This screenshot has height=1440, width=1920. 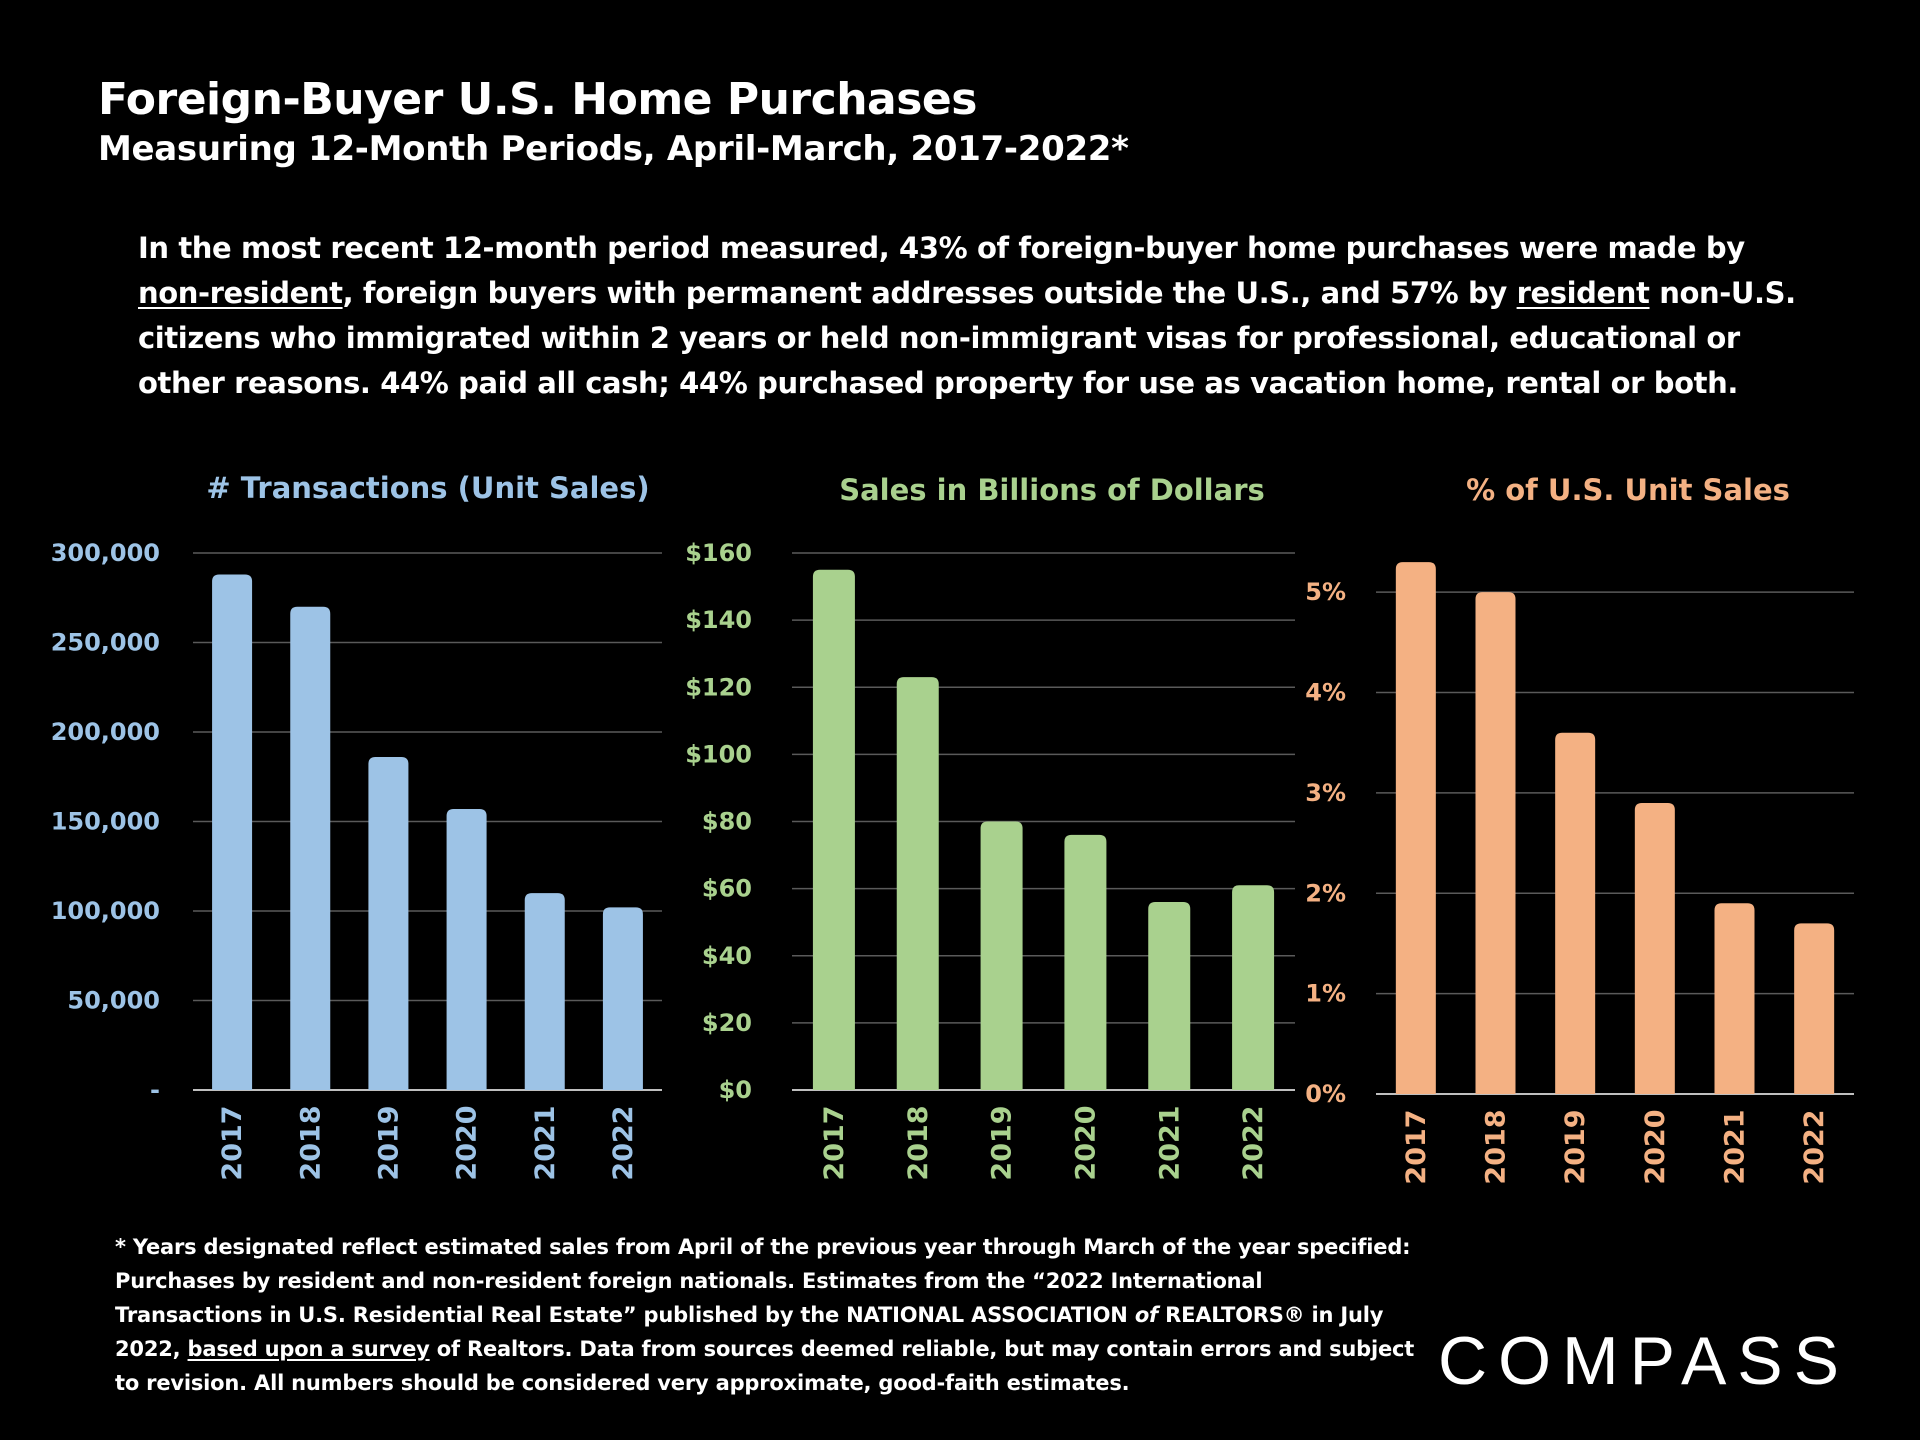 What do you see at coordinates (105, 643) in the screenshot?
I see `y-tick-label: 250,000` at bounding box center [105, 643].